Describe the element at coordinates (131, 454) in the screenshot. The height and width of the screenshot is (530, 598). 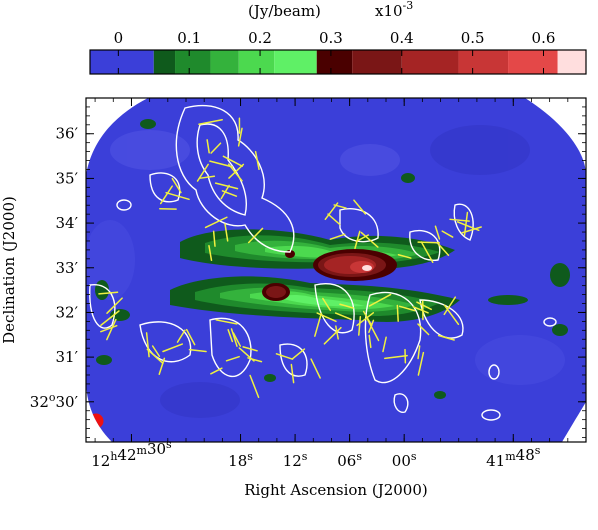
I see `x-tick-label: 12h42m30s` at that location.